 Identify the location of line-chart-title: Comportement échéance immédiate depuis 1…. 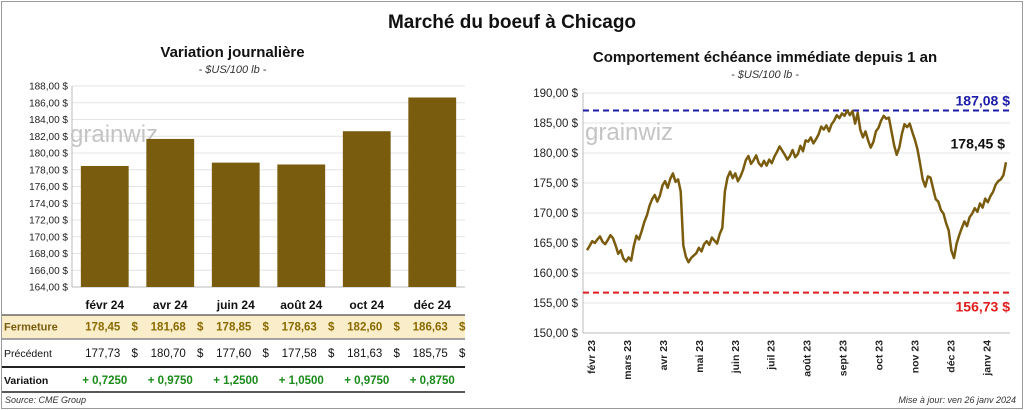
(765, 57).